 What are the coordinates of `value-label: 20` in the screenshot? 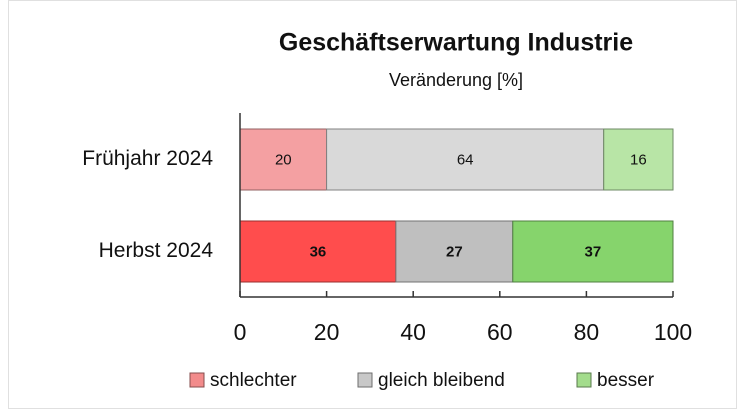 It's located at (283, 159).